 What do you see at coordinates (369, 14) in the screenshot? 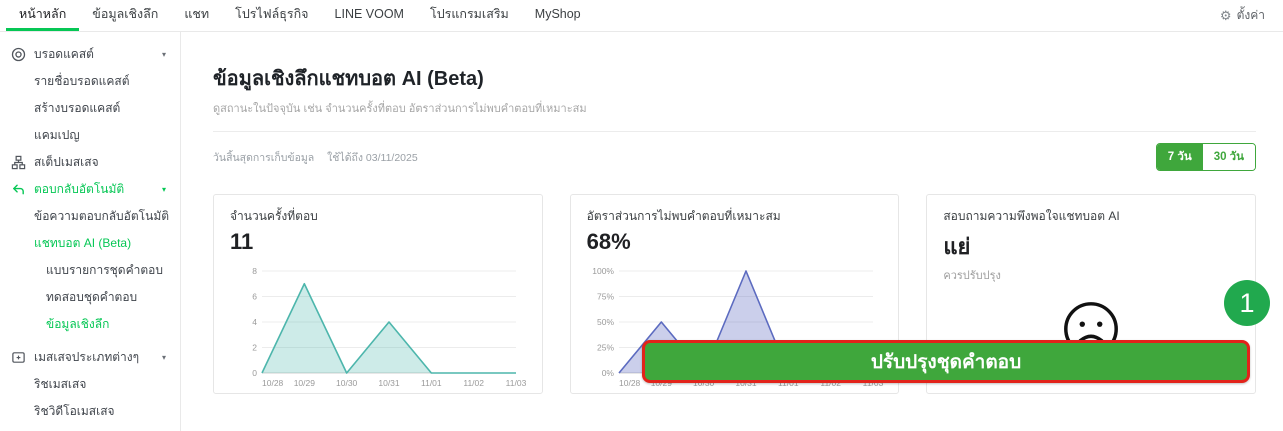
I see `nav-line-voom: LINE VOOM` at bounding box center [369, 14].